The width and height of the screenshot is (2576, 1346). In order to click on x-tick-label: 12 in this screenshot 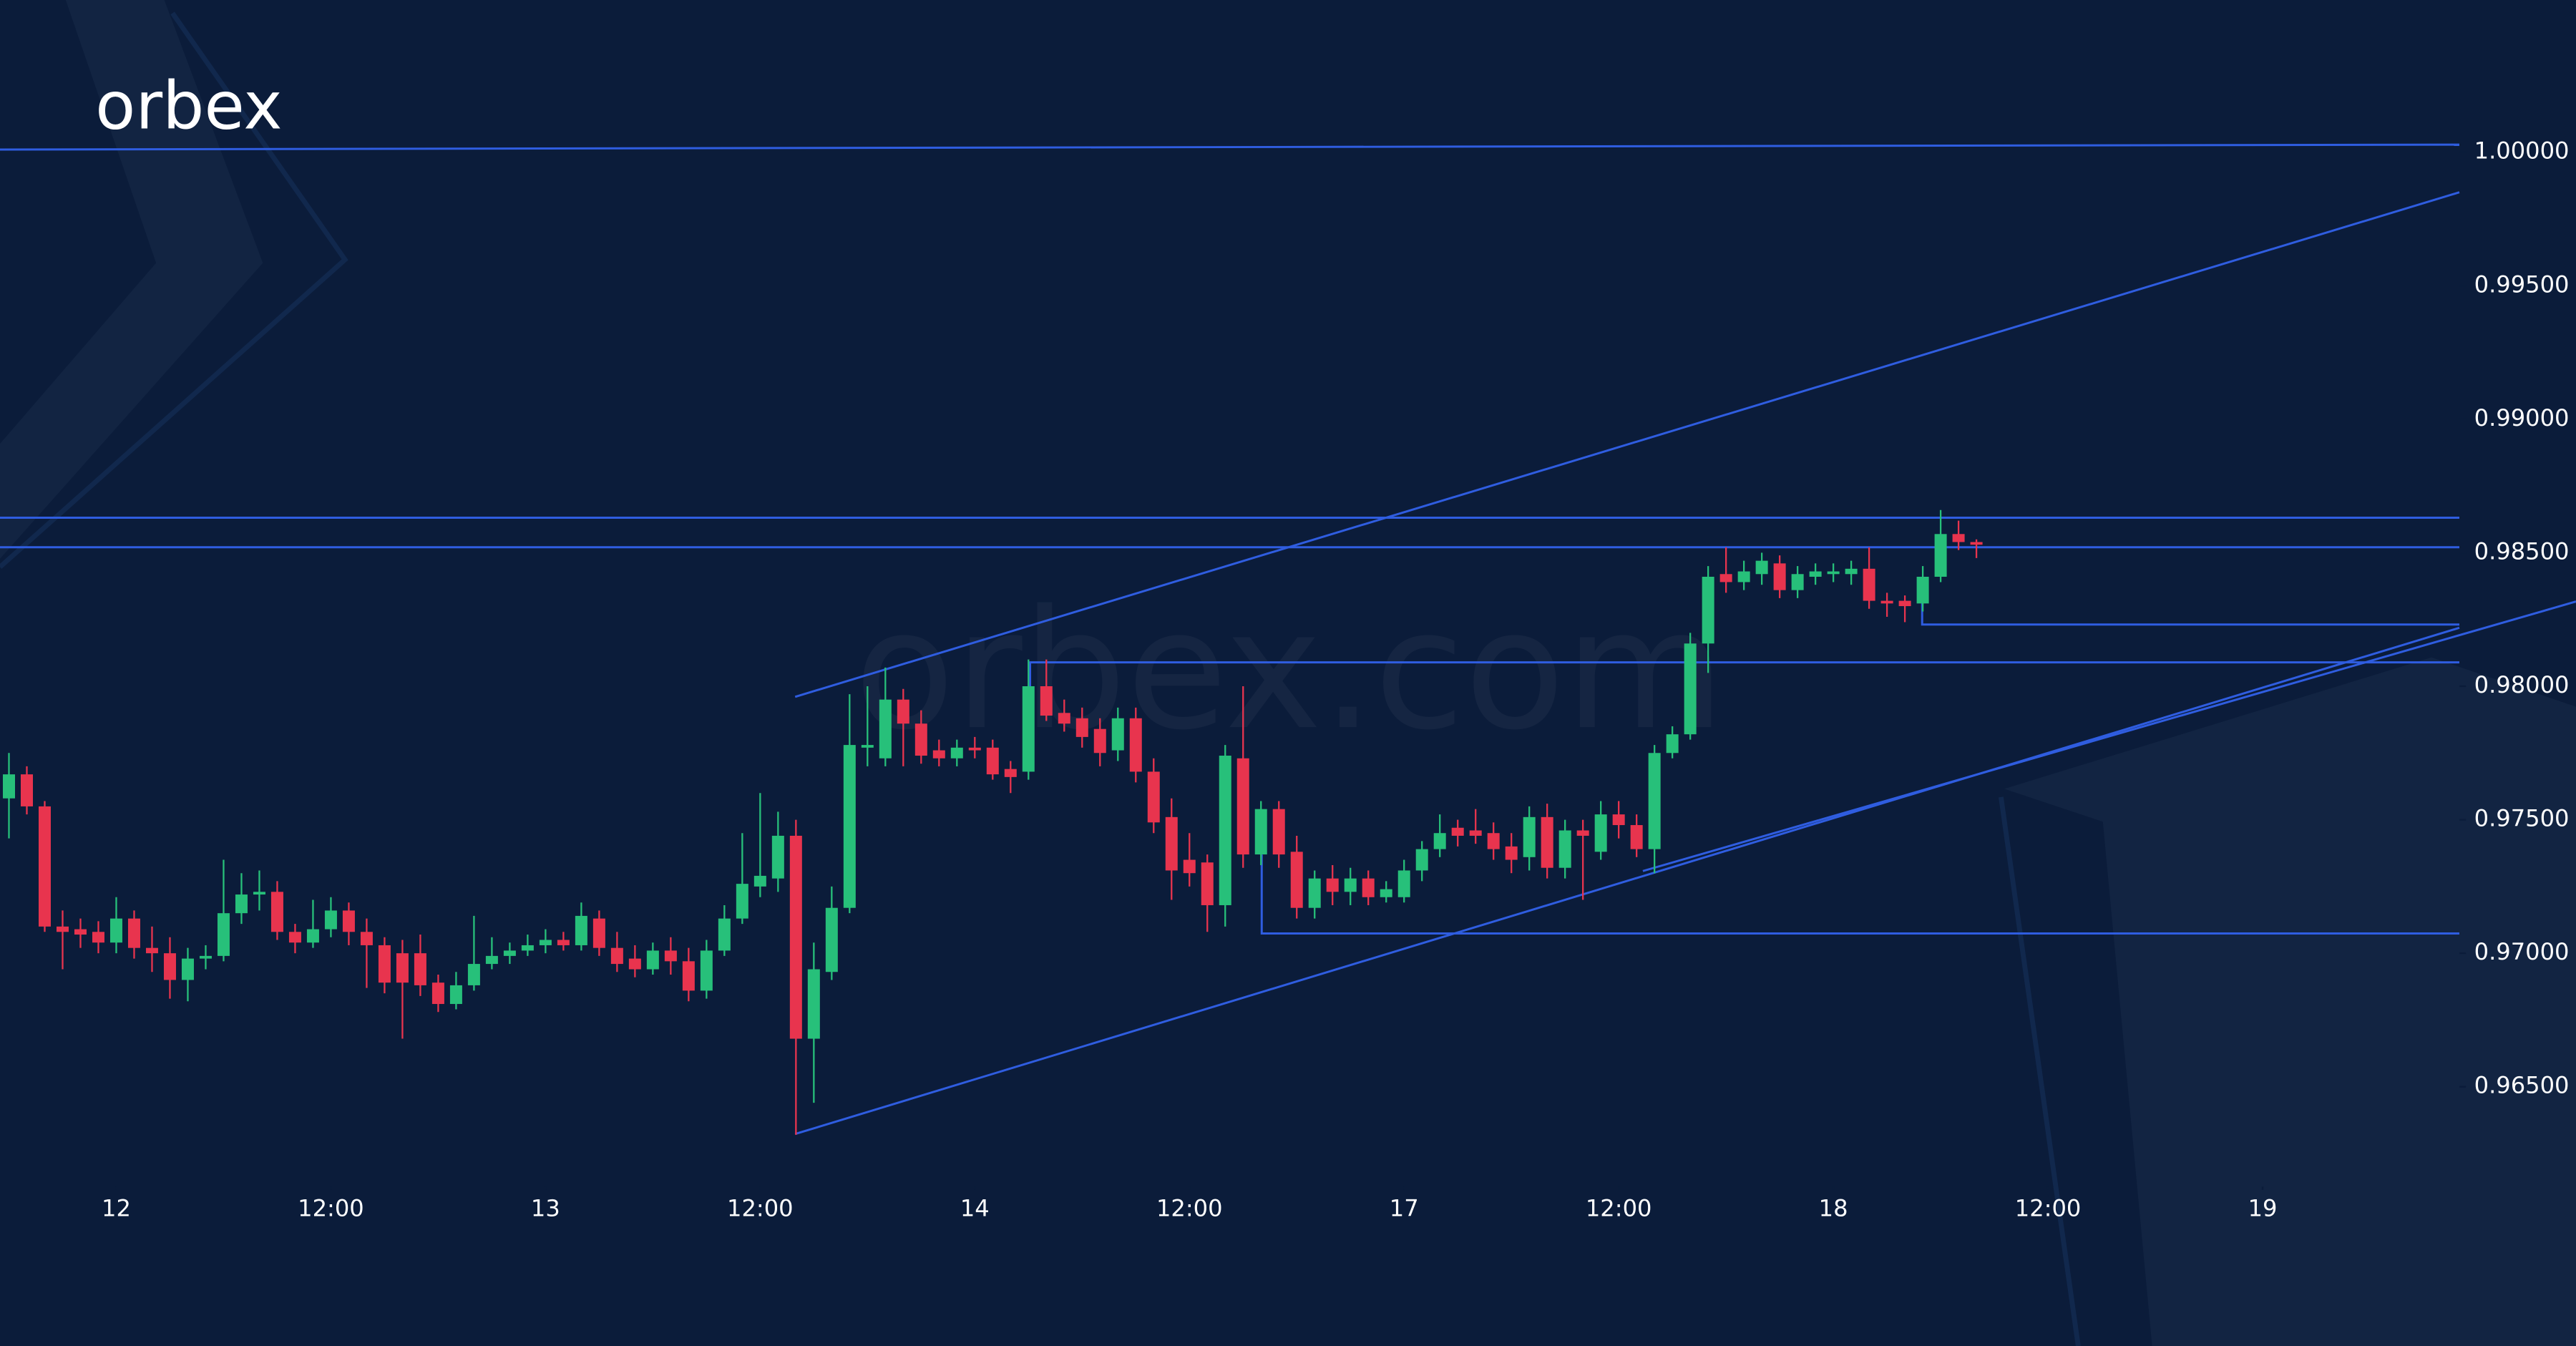, I will do `click(116, 1207)`.